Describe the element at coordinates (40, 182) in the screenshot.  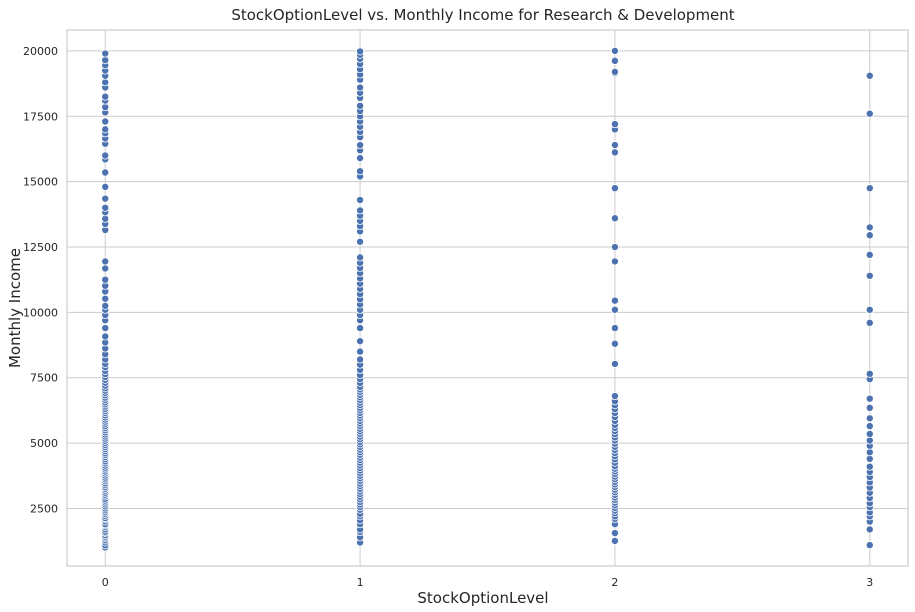
I see `y-tick-label: 15000` at that location.